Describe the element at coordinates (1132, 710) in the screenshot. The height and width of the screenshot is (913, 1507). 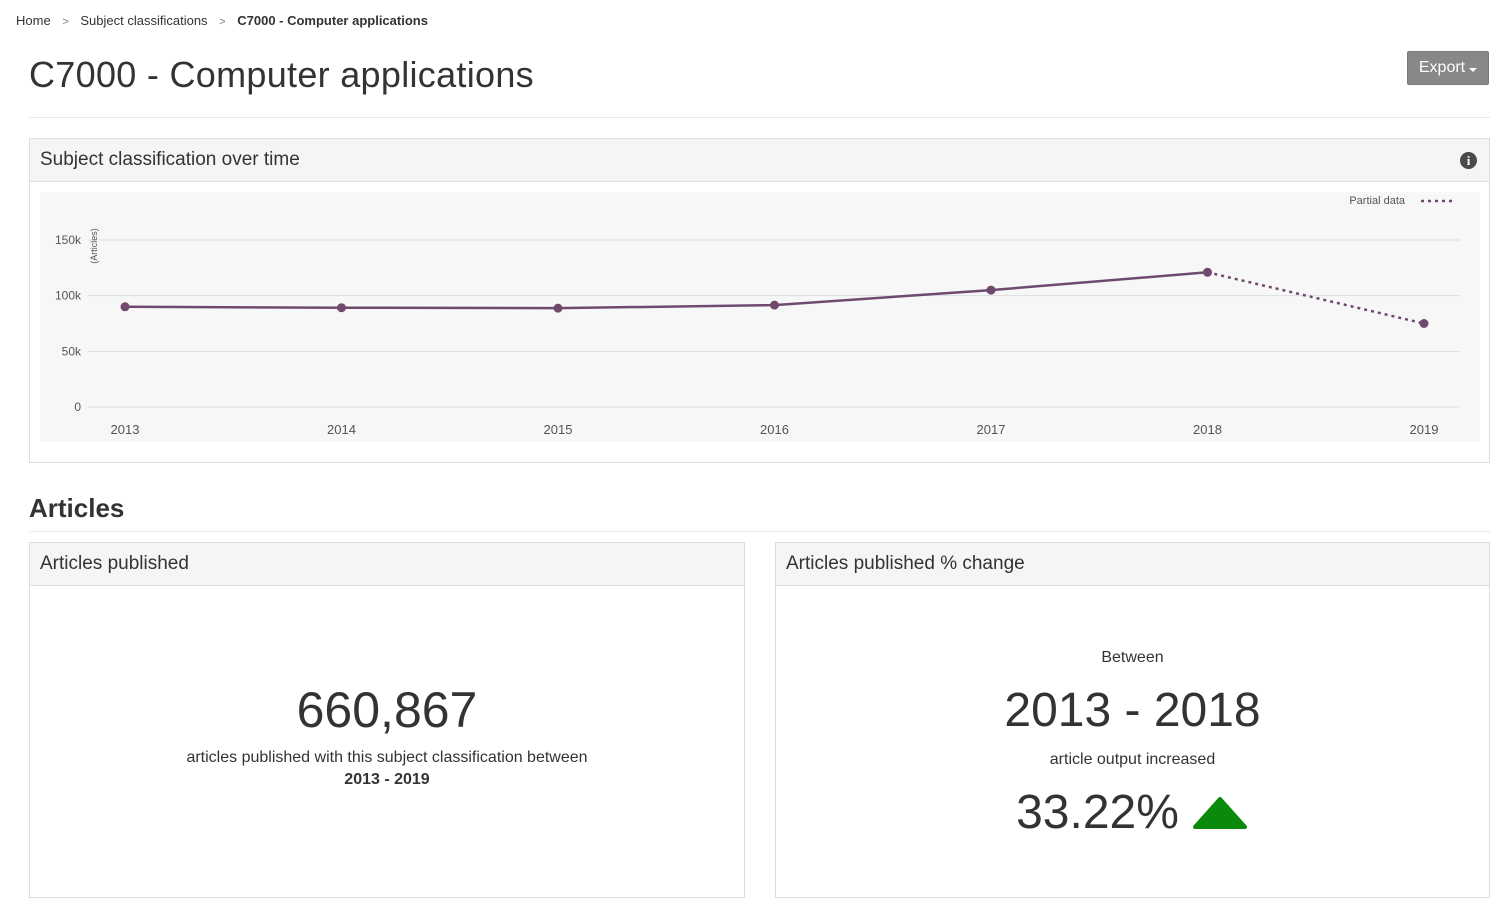
I see `change-range: 2013 - 2018` at that location.